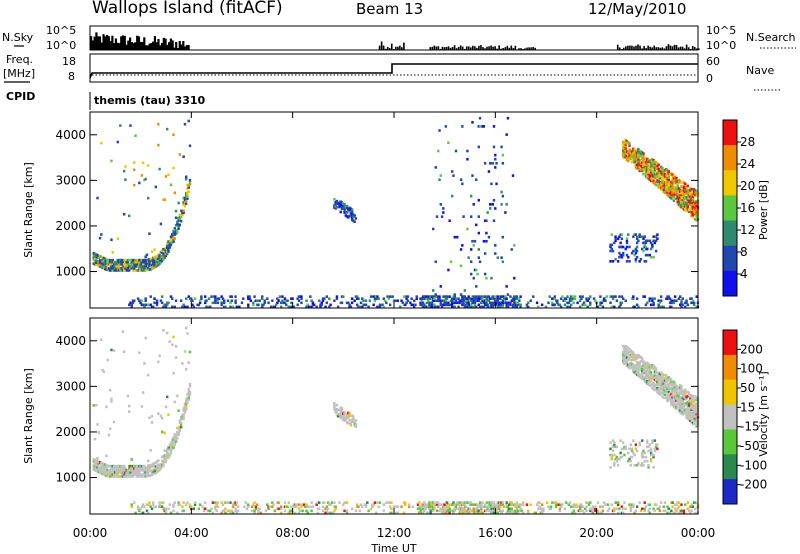 The width and height of the screenshot is (800, 554). What do you see at coordinates (753, 465) in the screenshot?
I see `colorbar-tick-label: -100` at bounding box center [753, 465].